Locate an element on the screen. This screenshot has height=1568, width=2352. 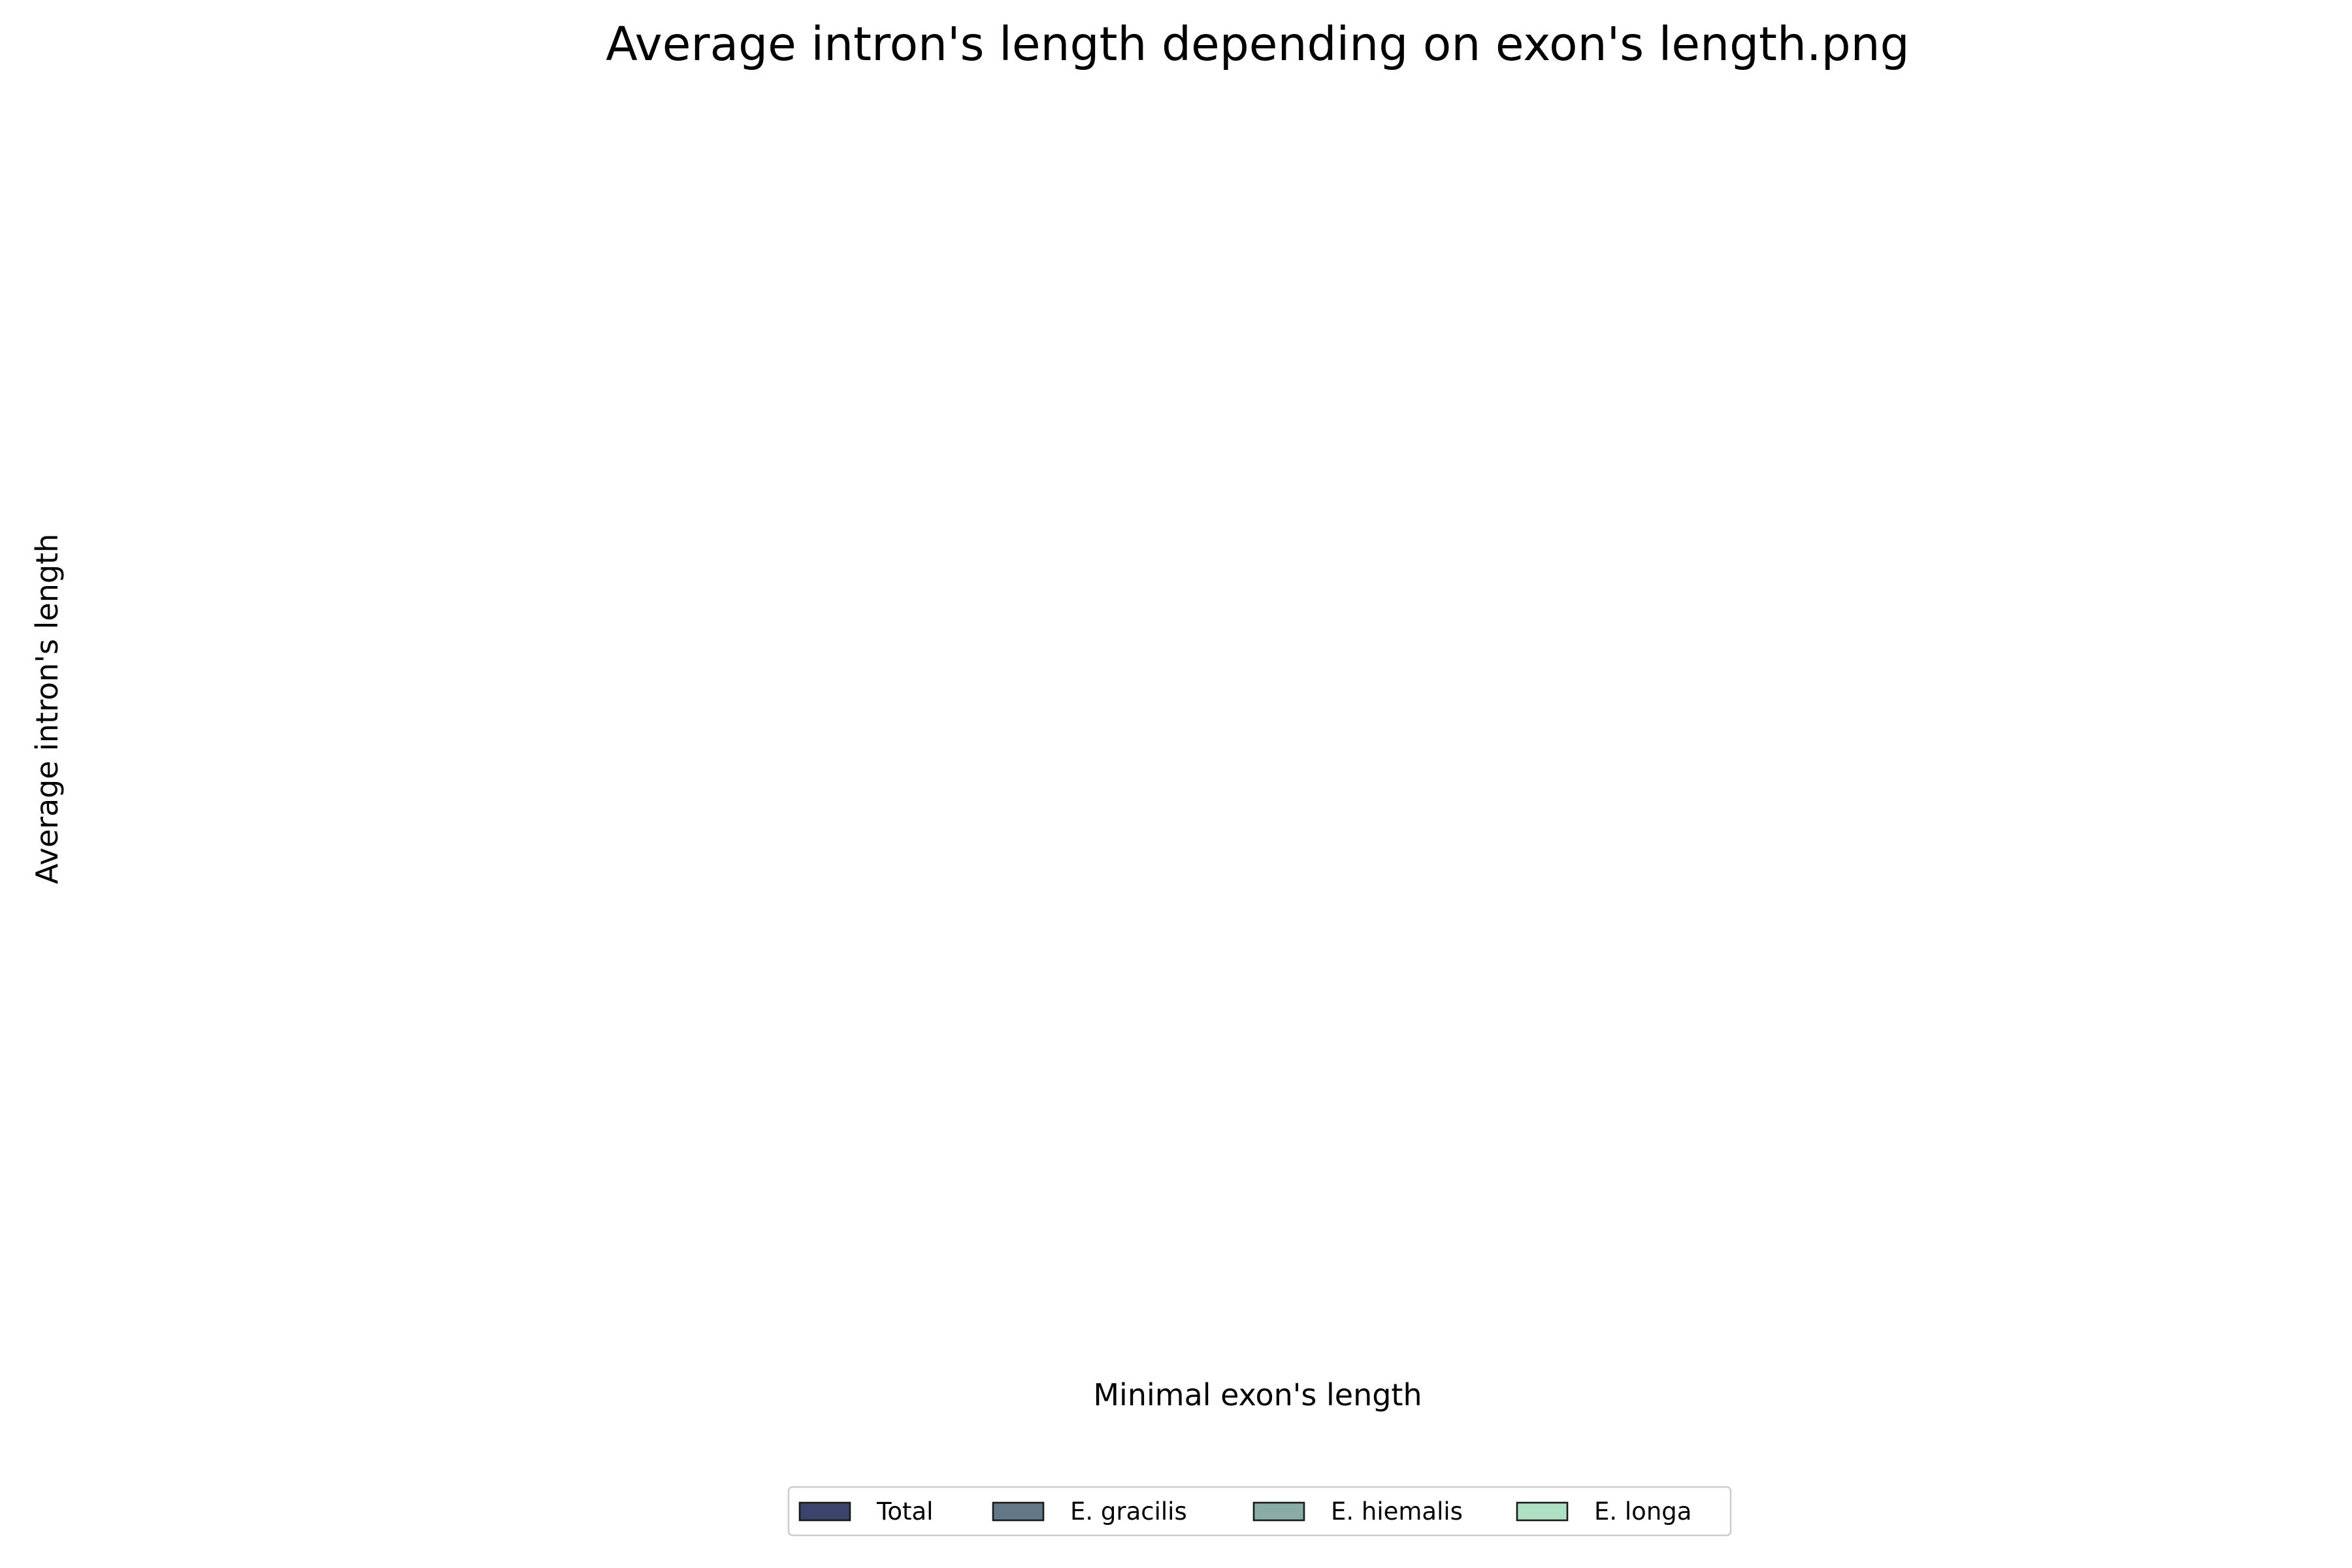
legend-label: E. gracilis is located at coordinates (1128, 1511).